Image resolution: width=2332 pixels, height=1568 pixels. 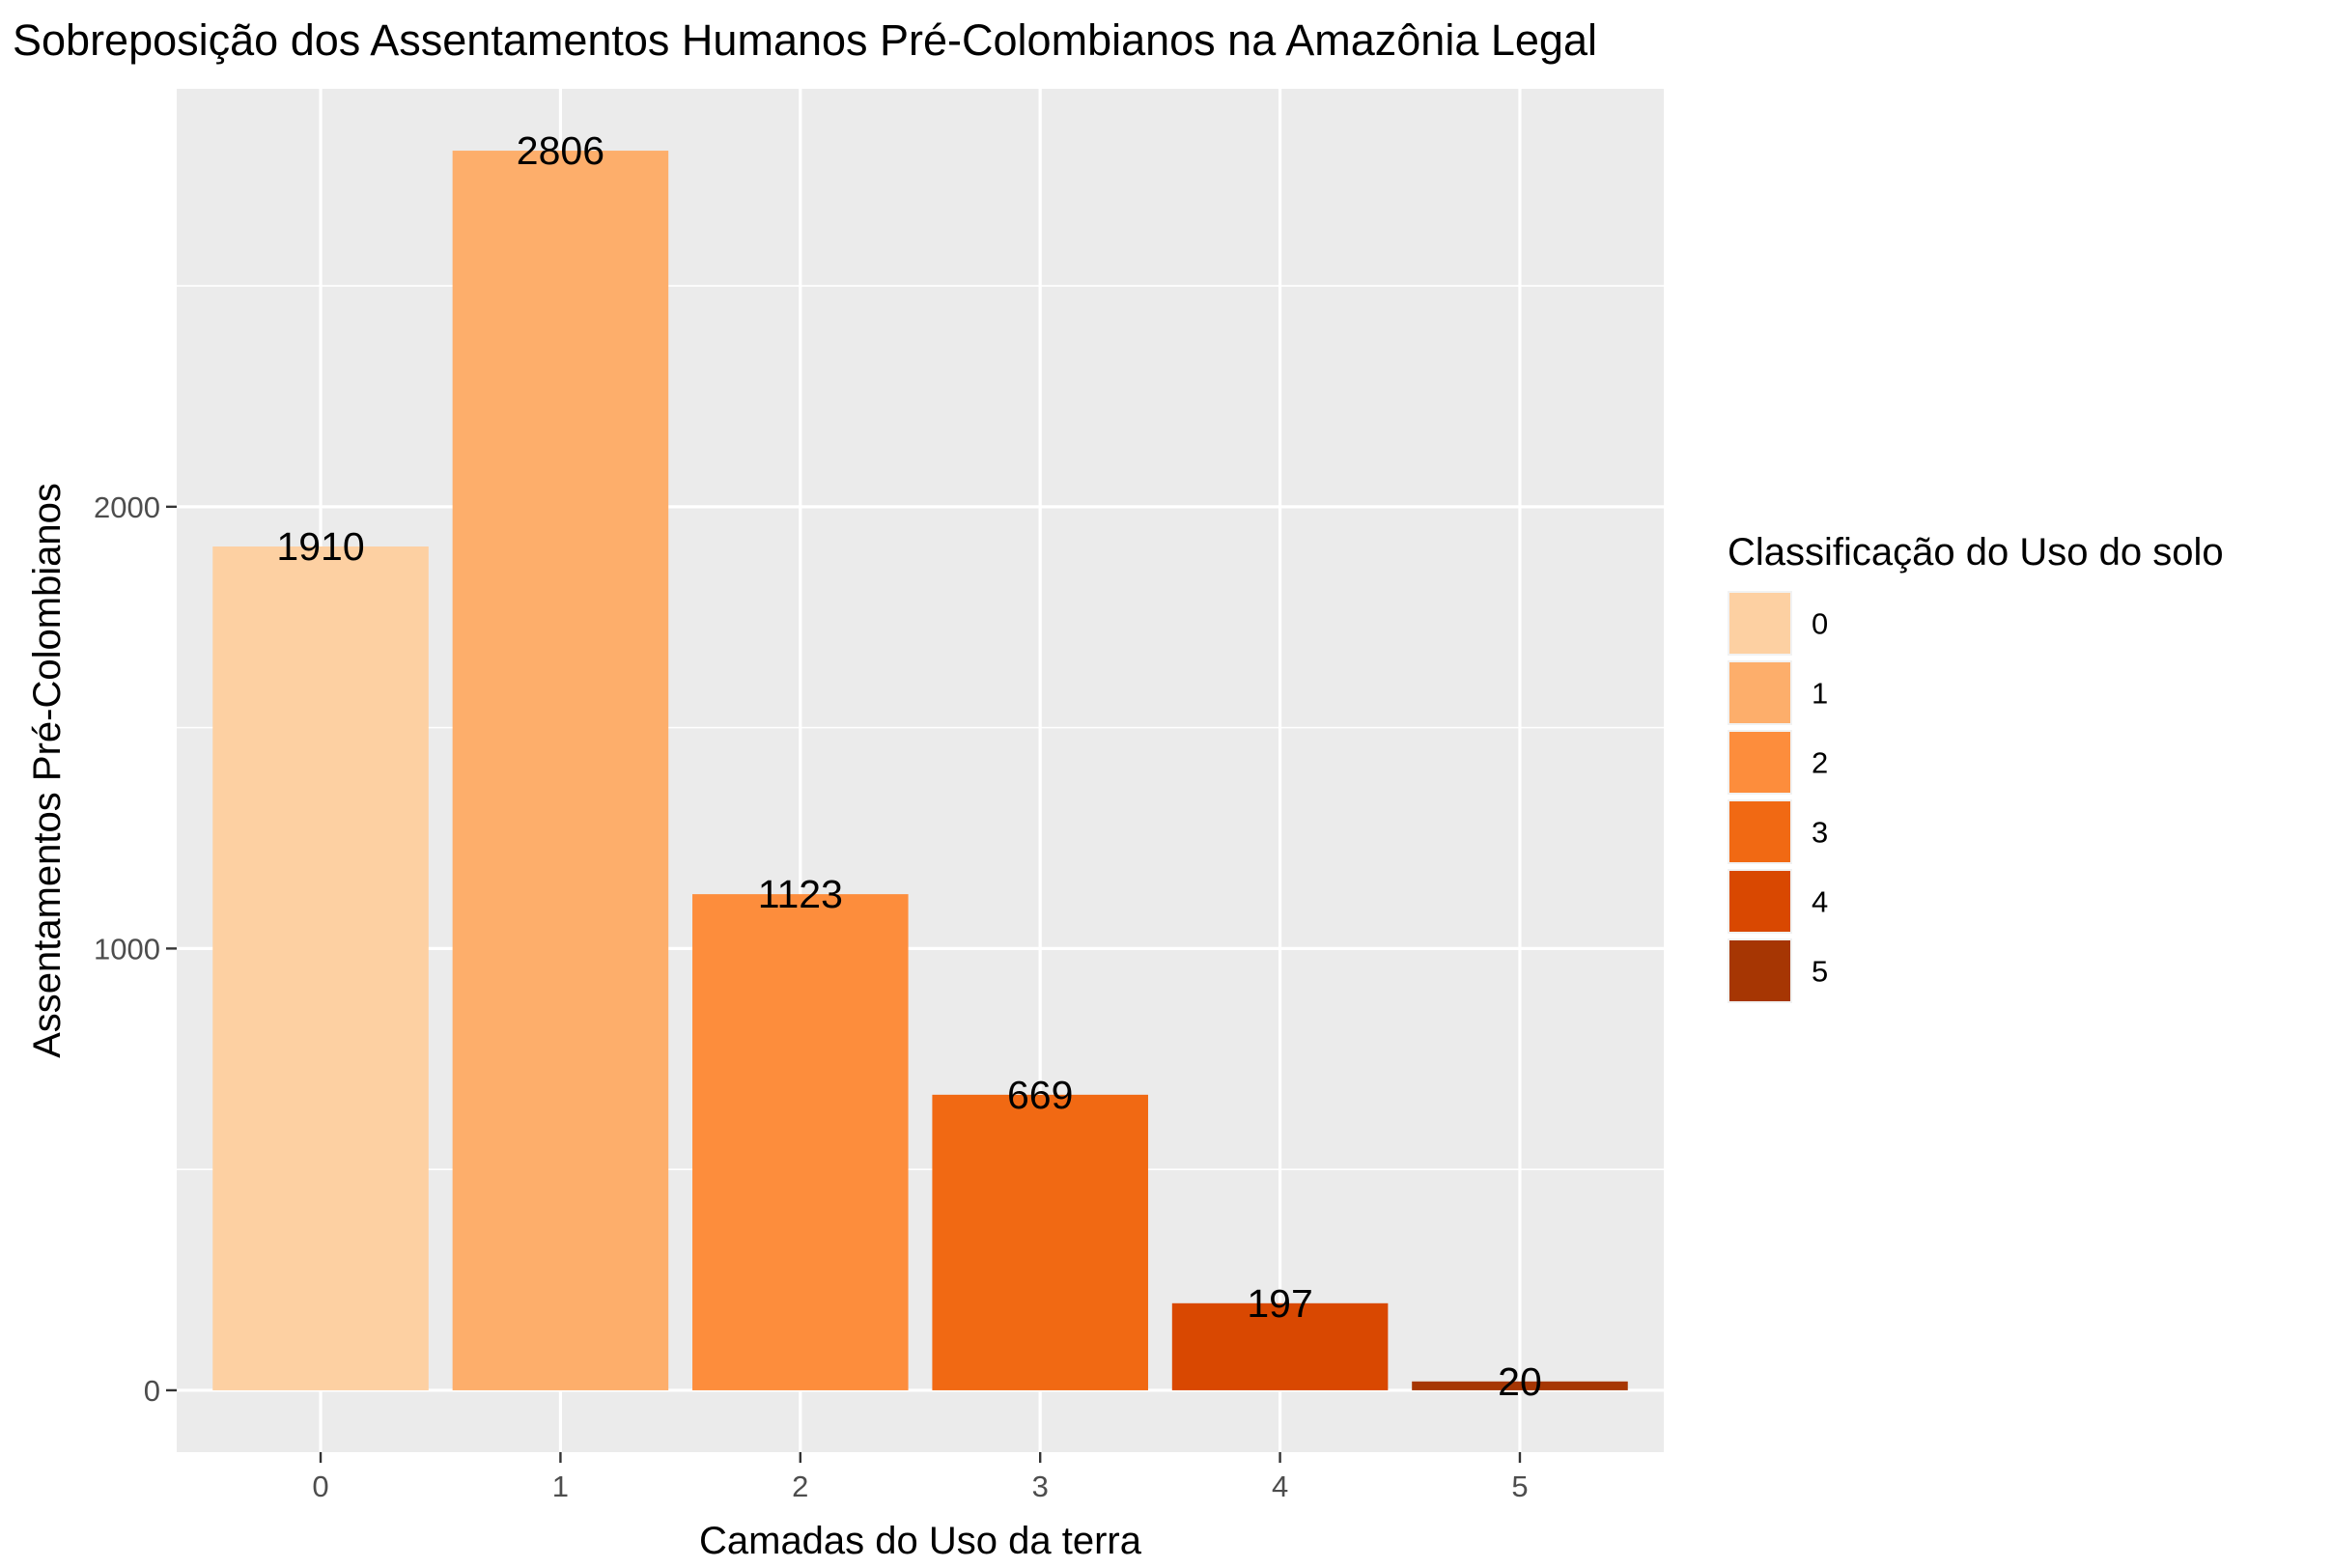 What do you see at coordinates (920, 1541) in the screenshot?
I see `x-axis-title: Camadas do Uso da terra` at bounding box center [920, 1541].